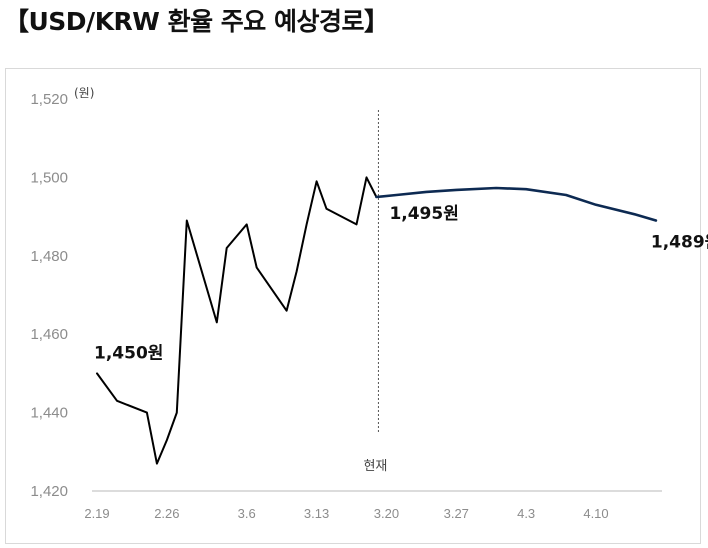  Describe the element at coordinates (128, 353) in the screenshot. I see `data-label: 1,450원` at that location.